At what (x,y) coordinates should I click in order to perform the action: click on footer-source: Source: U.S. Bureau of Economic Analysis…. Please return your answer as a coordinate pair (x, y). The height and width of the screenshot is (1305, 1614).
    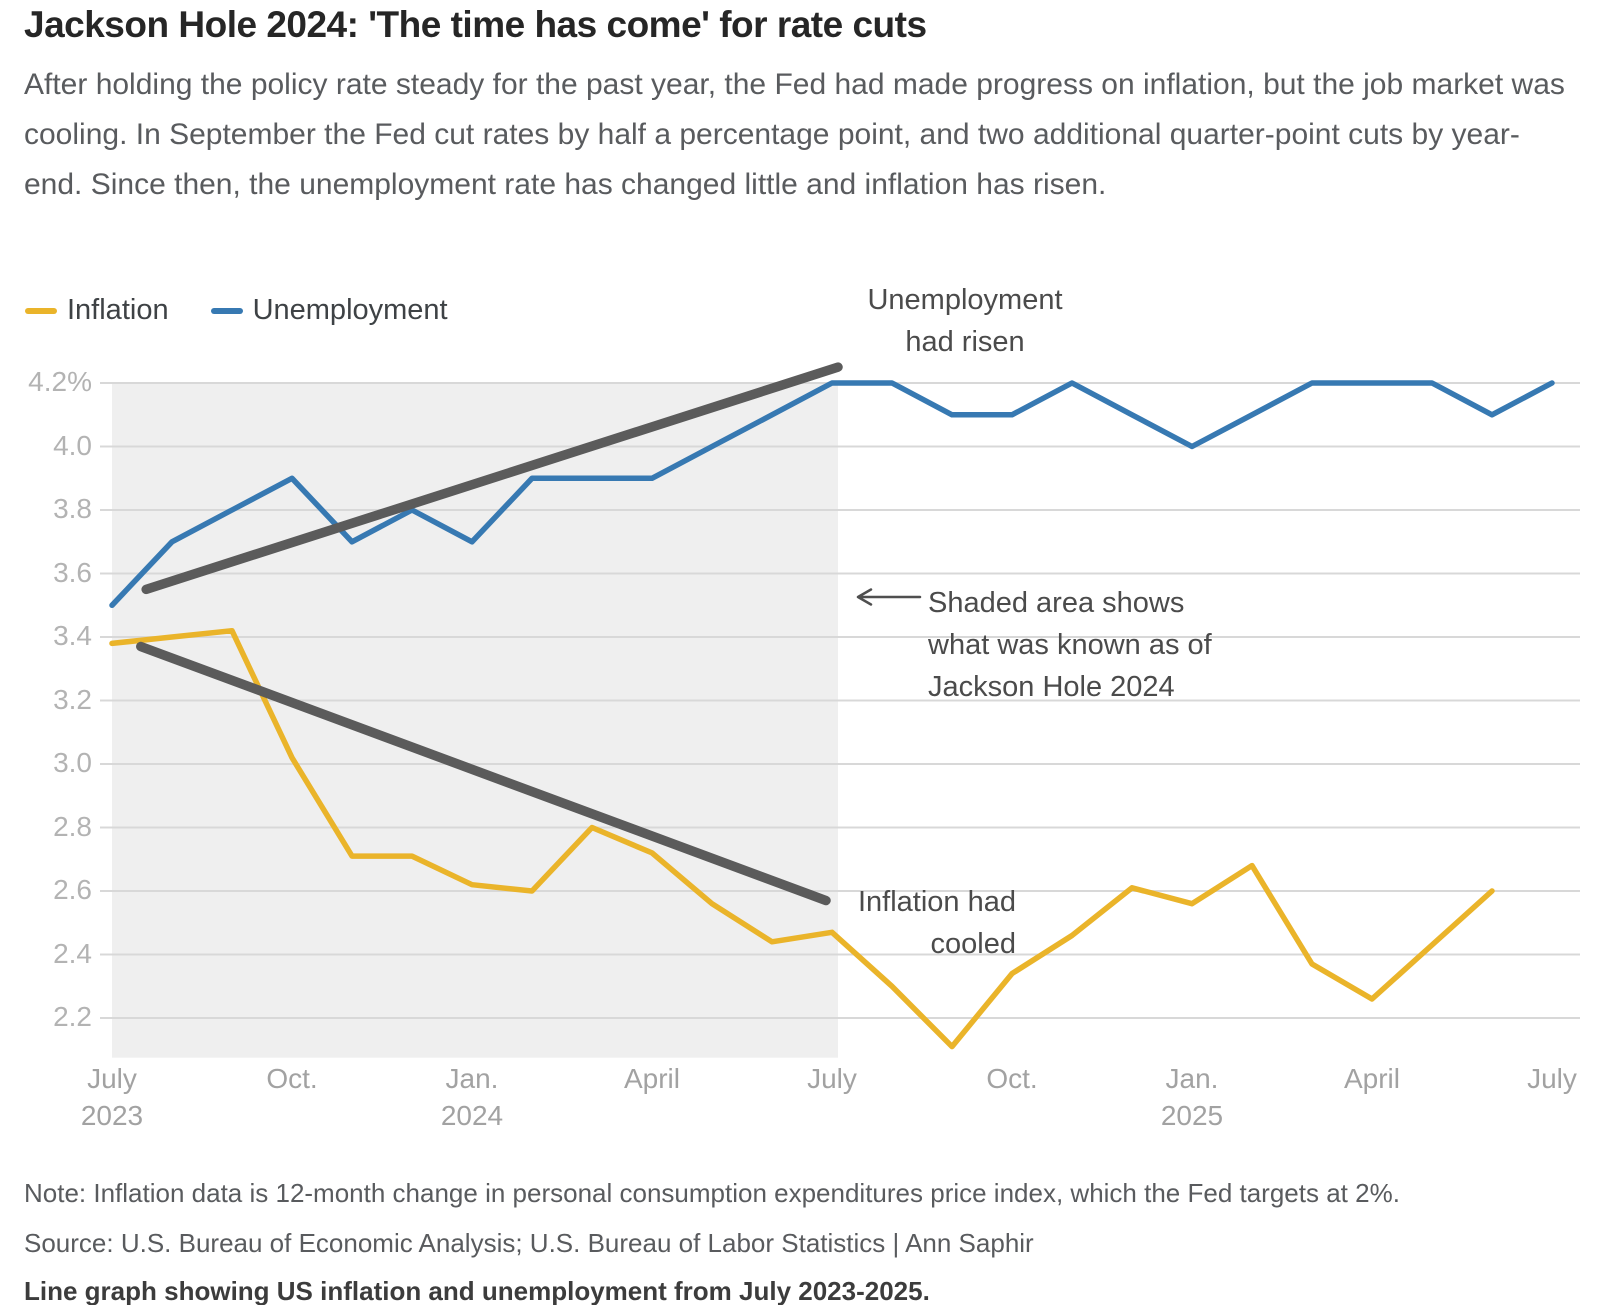
    Looking at the image, I should click on (529, 1243).